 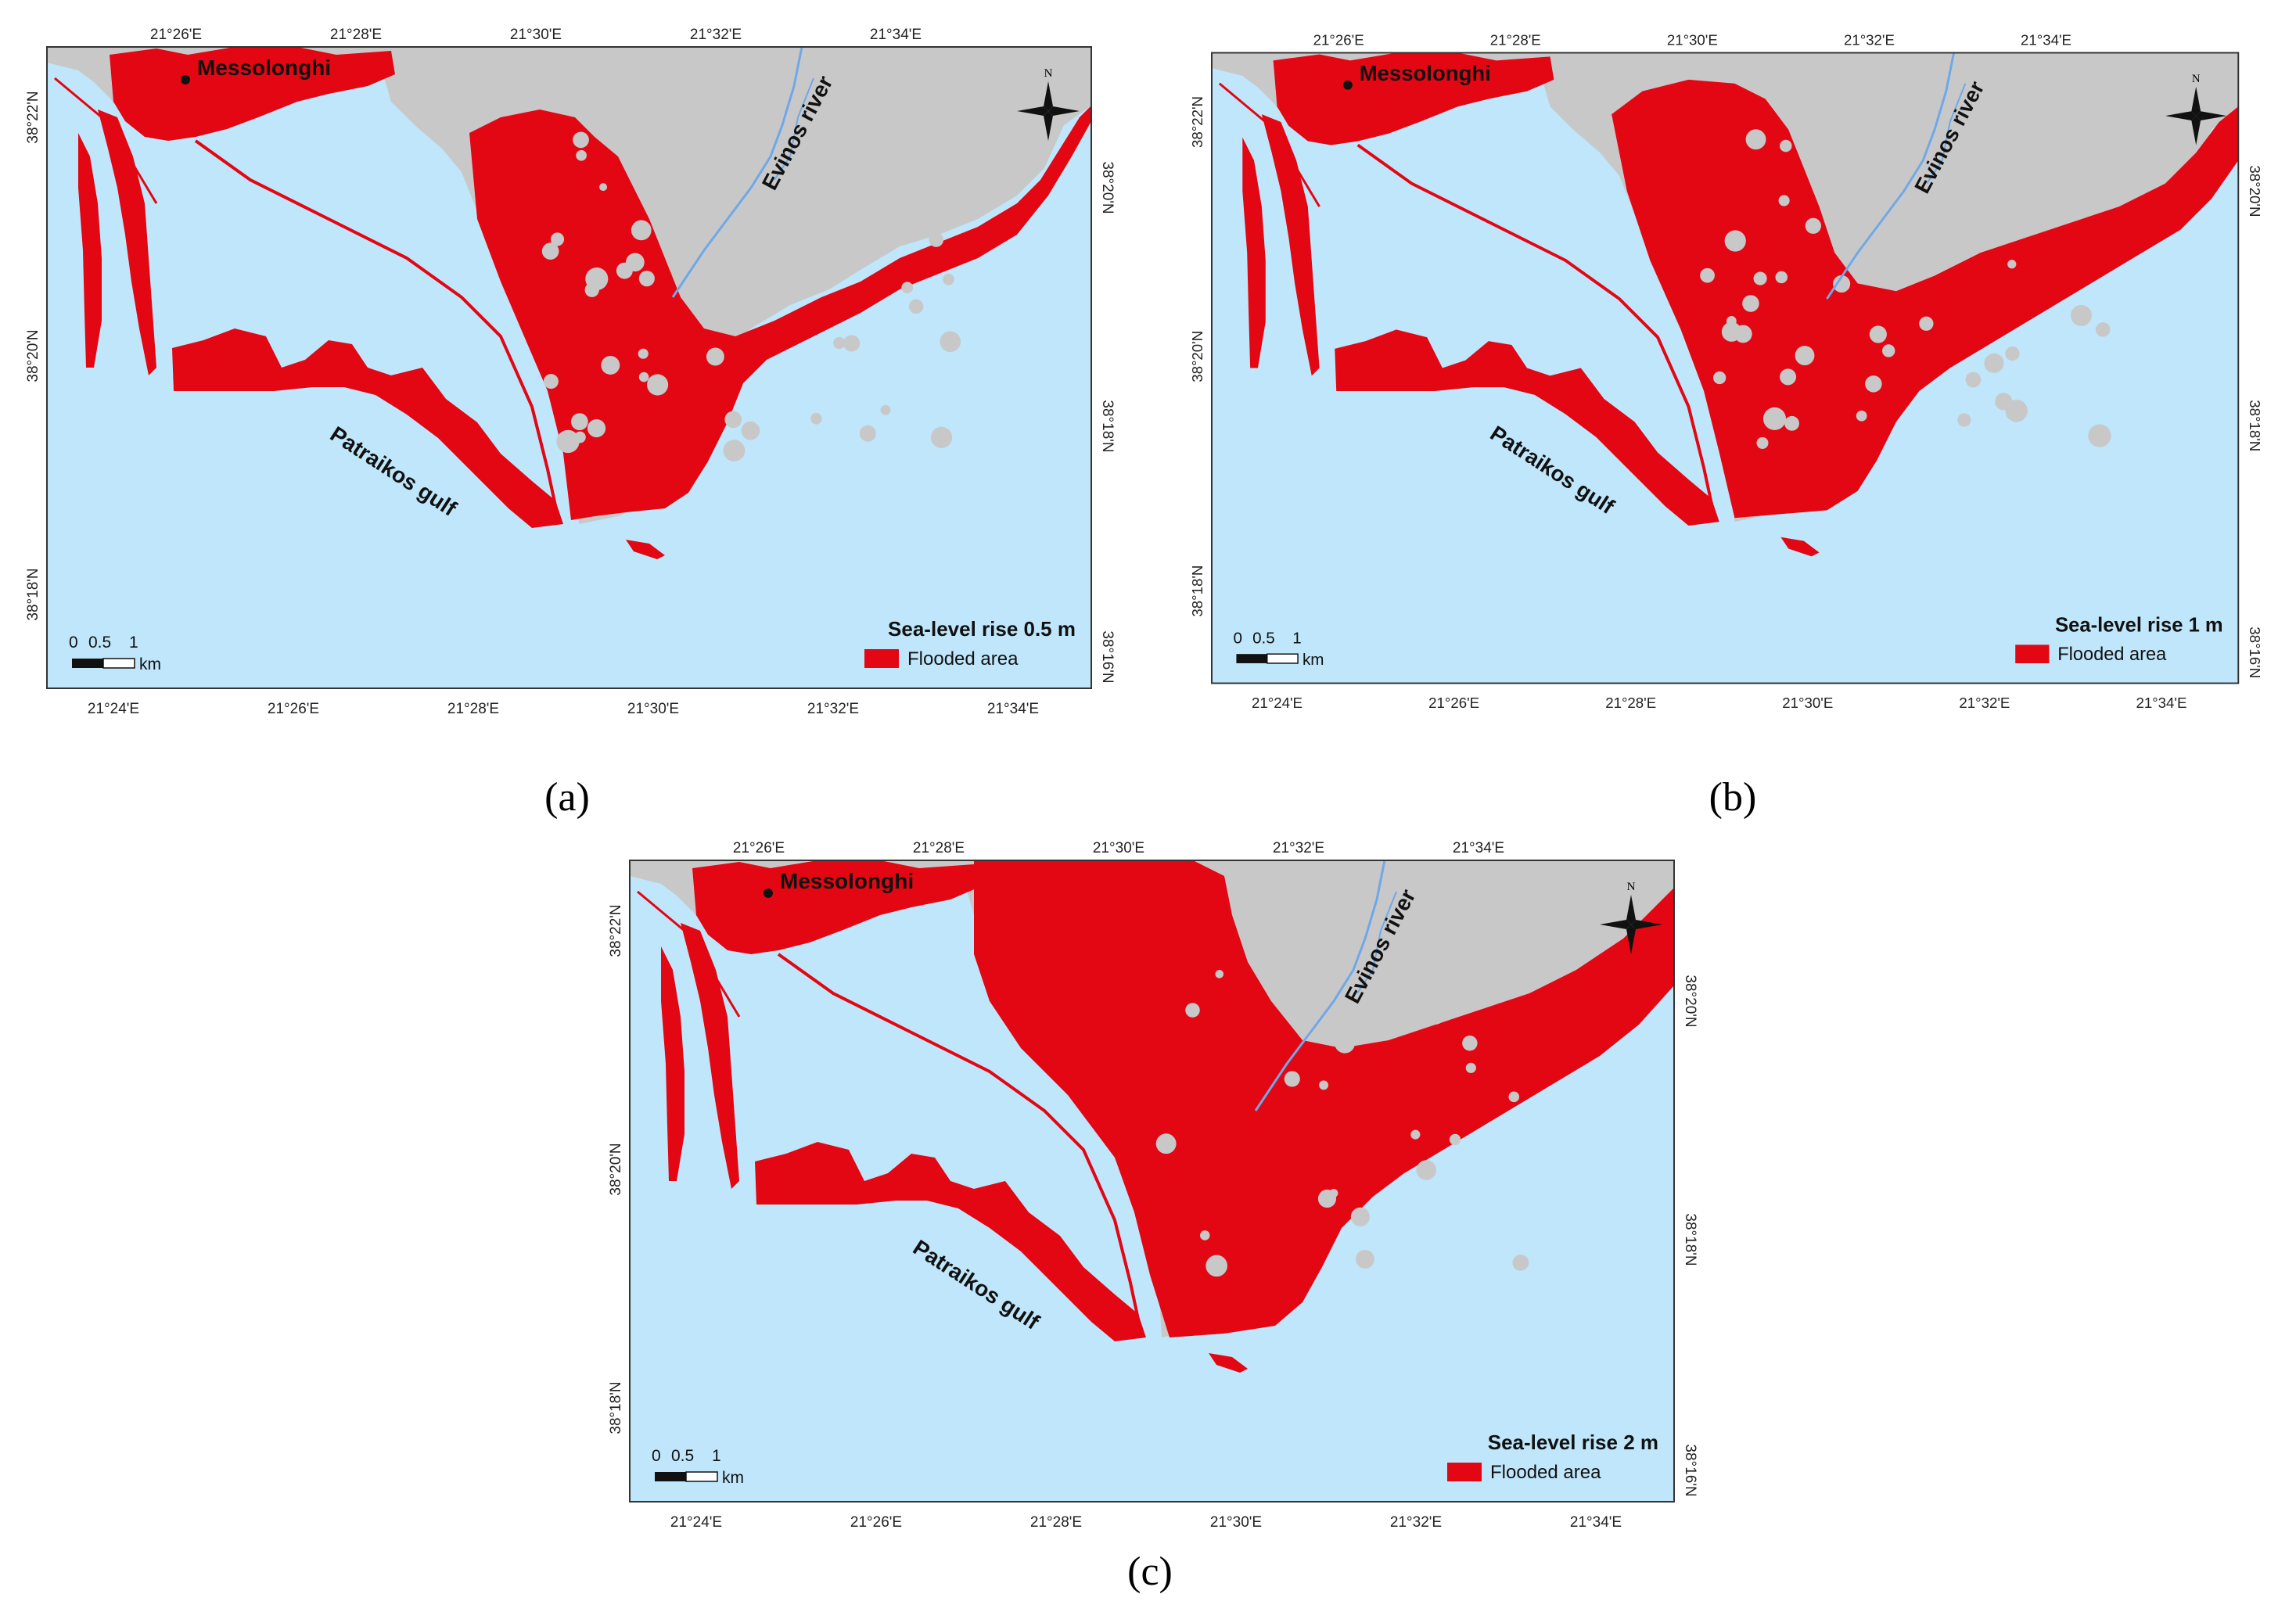 I want to click on top-tick-label: 21°32'E, so click(x=716, y=35).